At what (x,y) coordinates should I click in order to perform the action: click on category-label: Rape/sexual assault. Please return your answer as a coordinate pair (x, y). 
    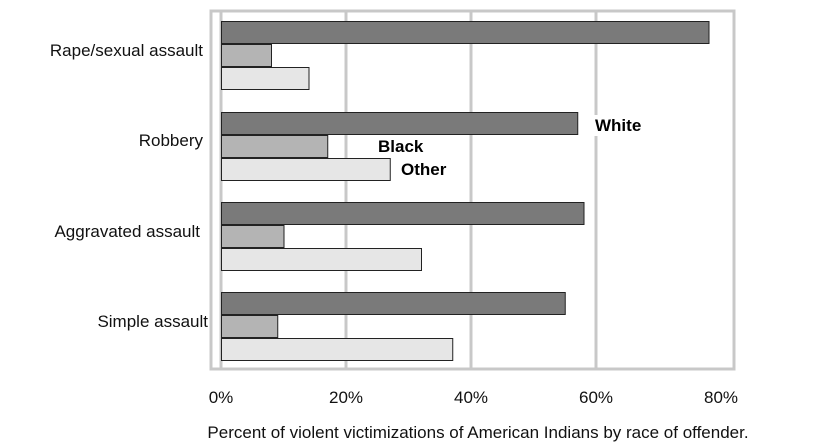
    Looking at the image, I should click on (126, 50).